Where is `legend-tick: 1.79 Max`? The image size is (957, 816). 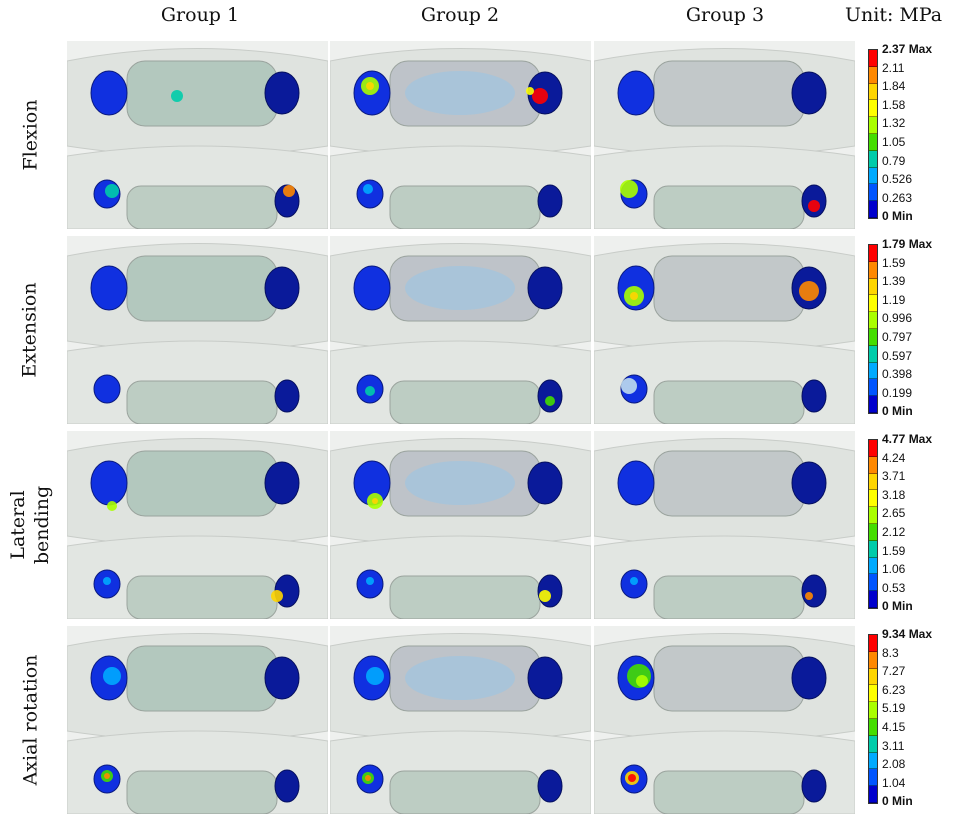 legend-tick: 1.79 Max is located at coordinates (907, 244).